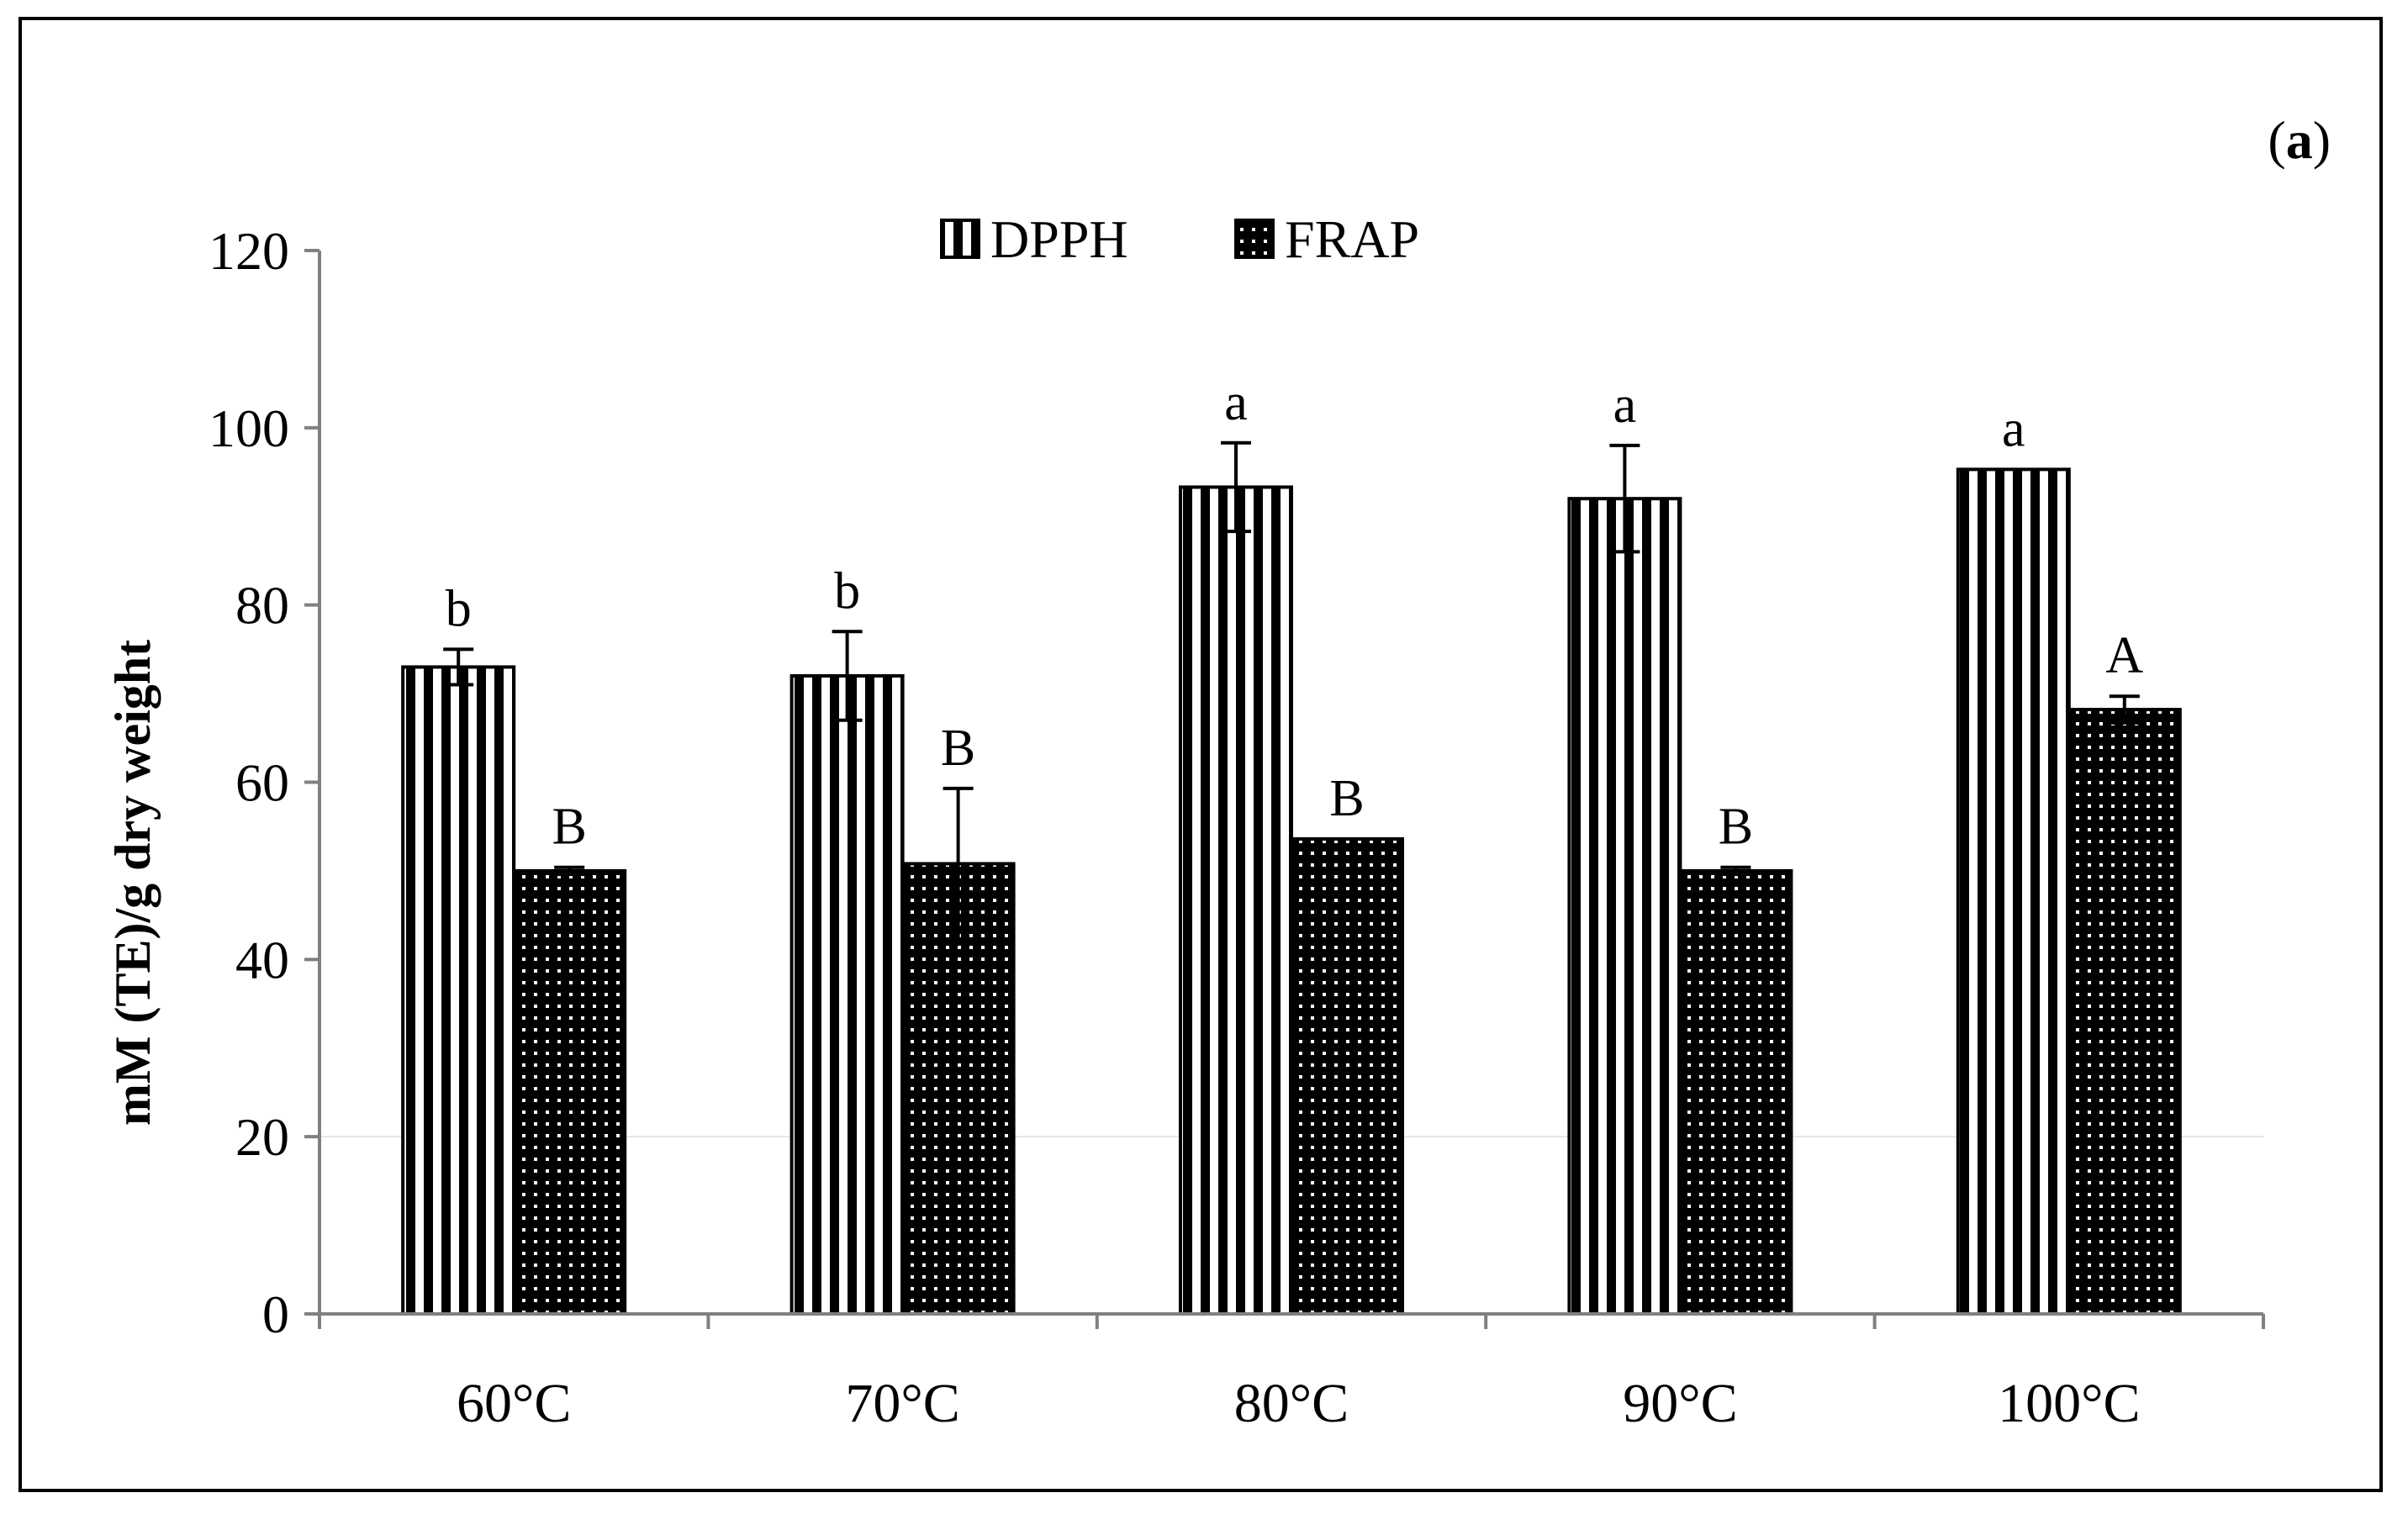 This screenshot has width=2408, height=1514. I want to click on y-tick-label-60: 60, so click(262, 783).